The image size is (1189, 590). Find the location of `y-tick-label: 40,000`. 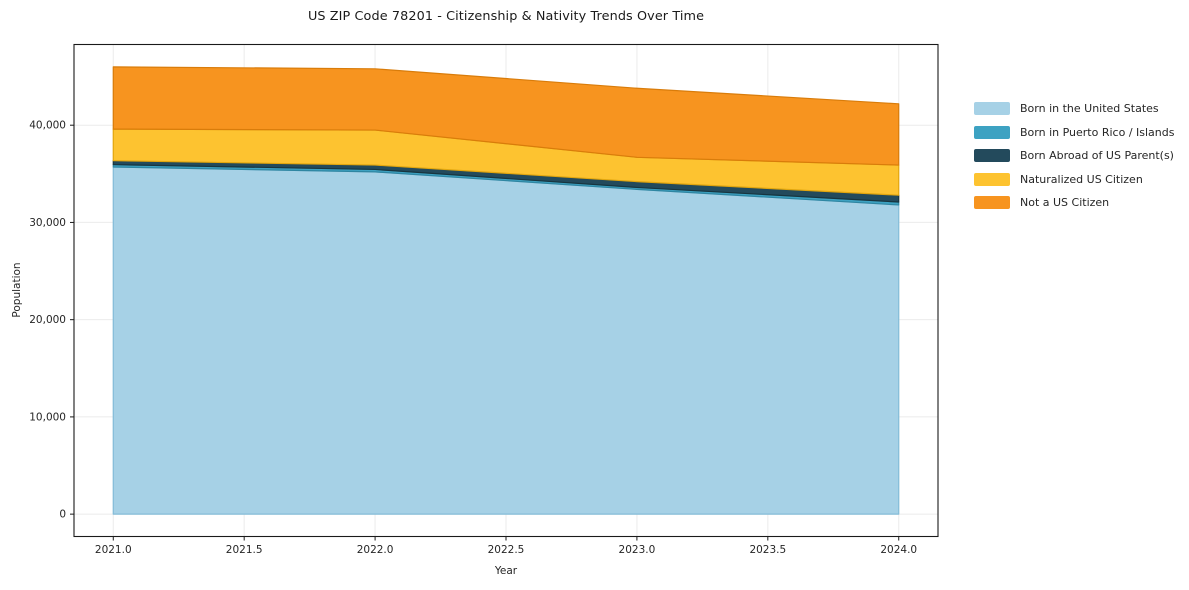

y-tick-label: 40,000 is located at coordinates (47, 126).